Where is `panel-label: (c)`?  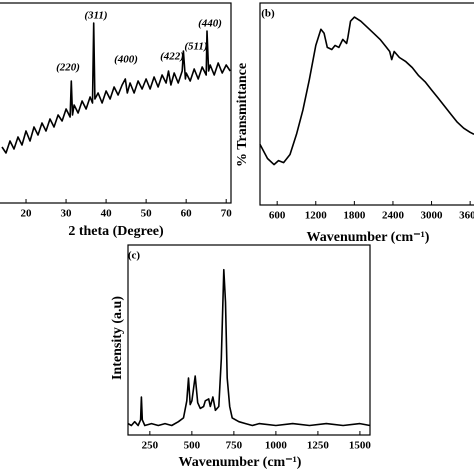 panel-label: (c) is located at coordinates (134, 256).